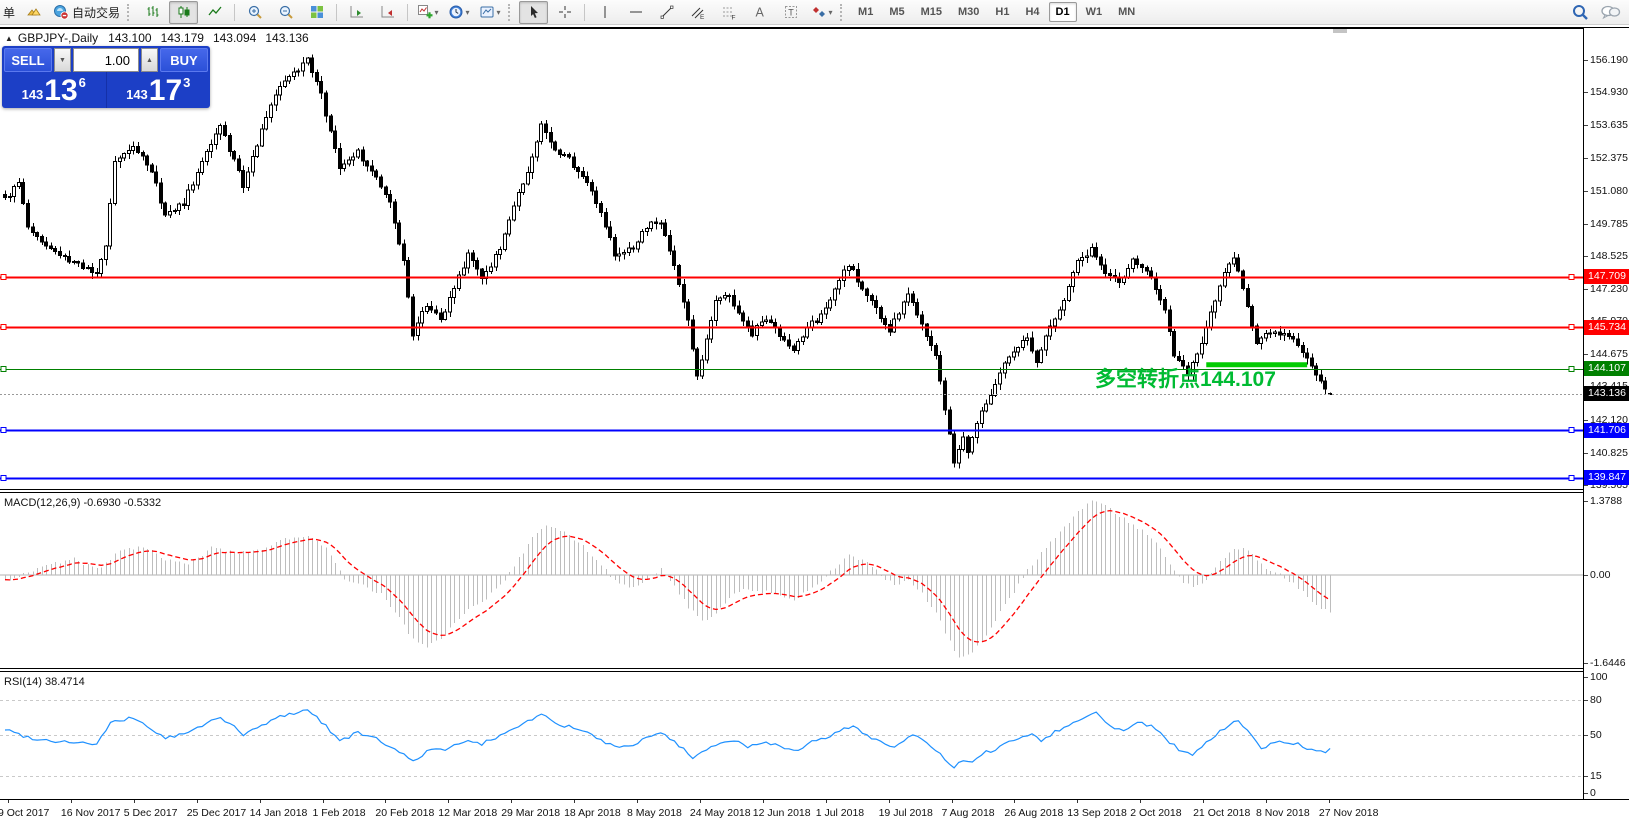  Describe the element at coordinates (9, 12) in the screenshot. I see `new-order-label: 单` at that location.